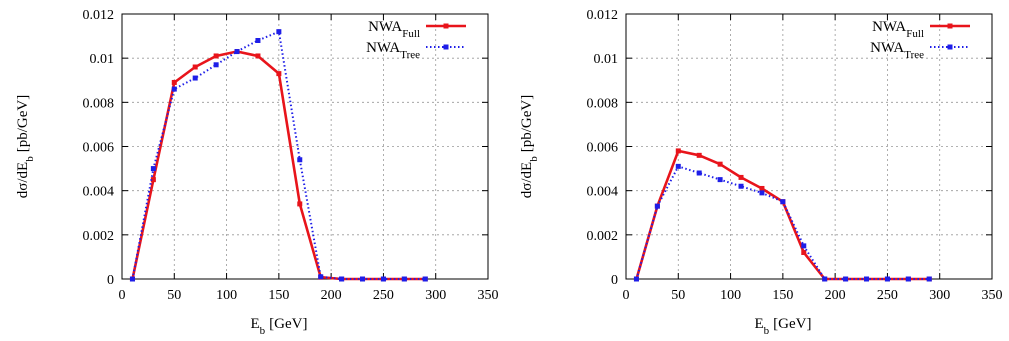 This screenshot has height=341, width=1009. I want to click on series-line, so click(782, 222).